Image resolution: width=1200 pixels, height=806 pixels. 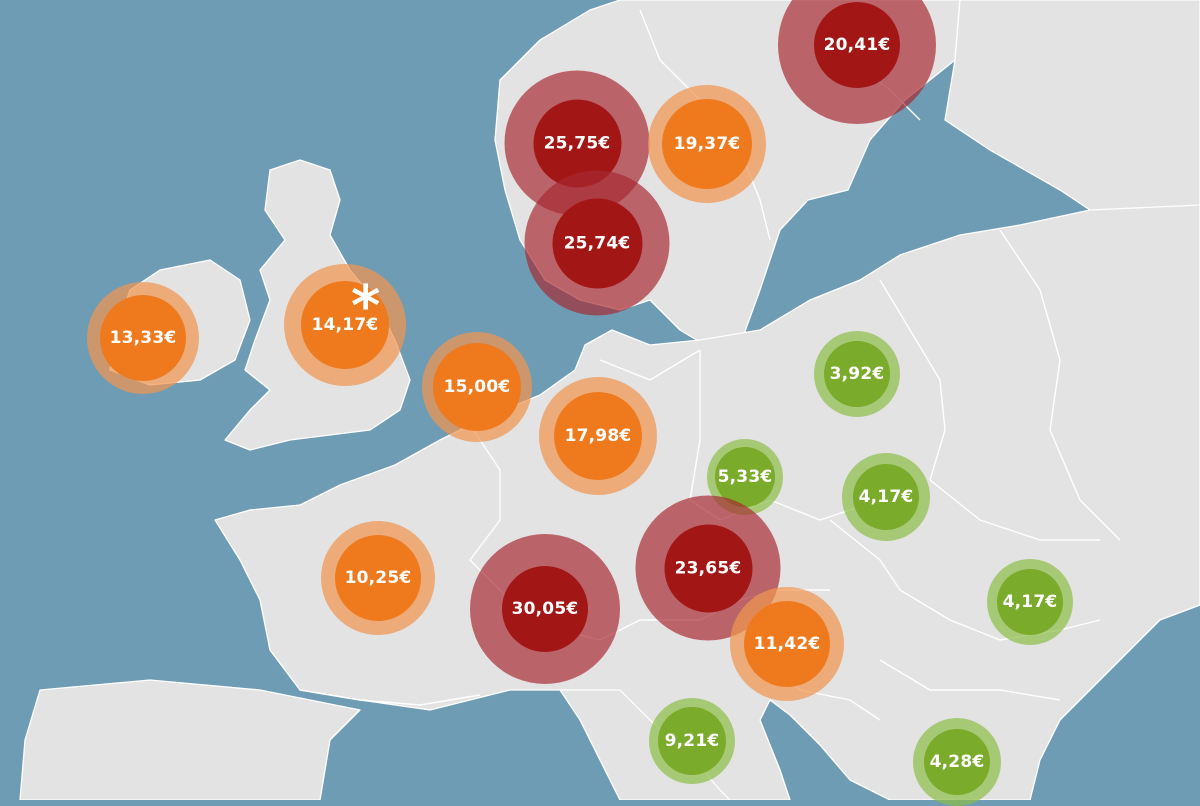 I want to click on price-label: 3,92€, so click(x=857, y=374).